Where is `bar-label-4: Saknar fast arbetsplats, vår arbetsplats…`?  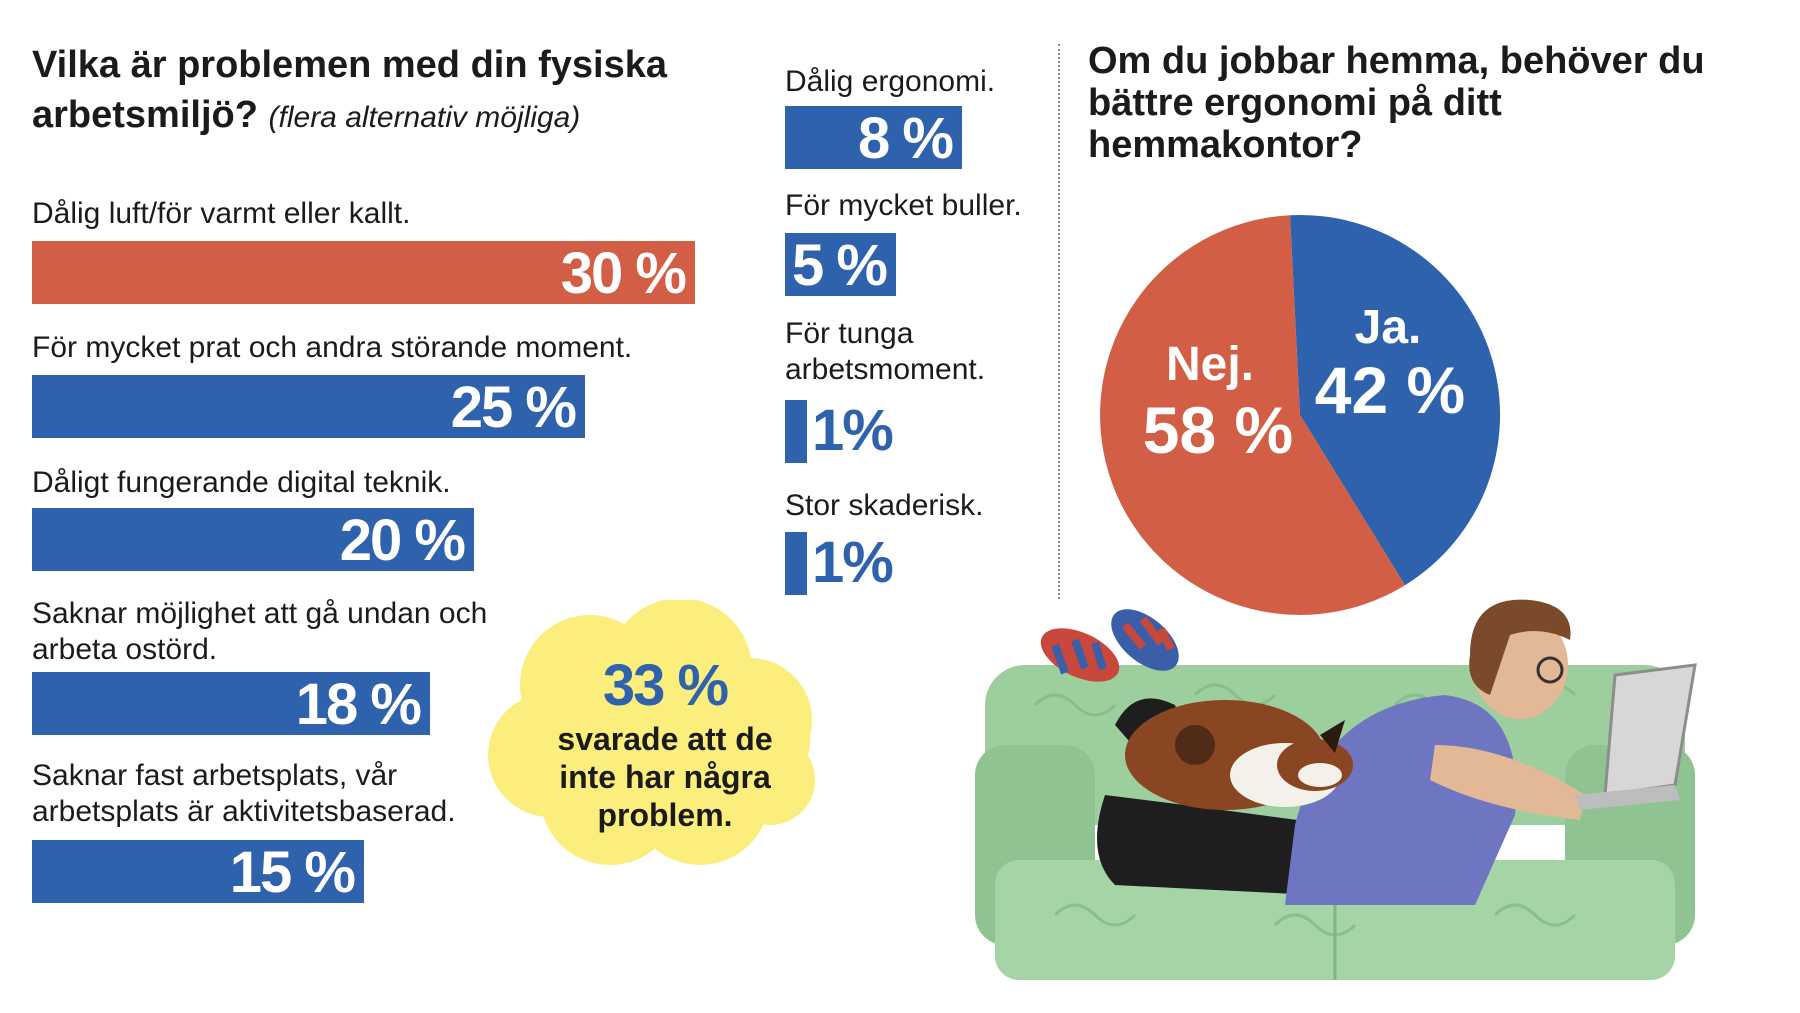
bar-label-4: Saknar fast arbetsplats, vår arbetsplats… is located at coordinates (244, 793).